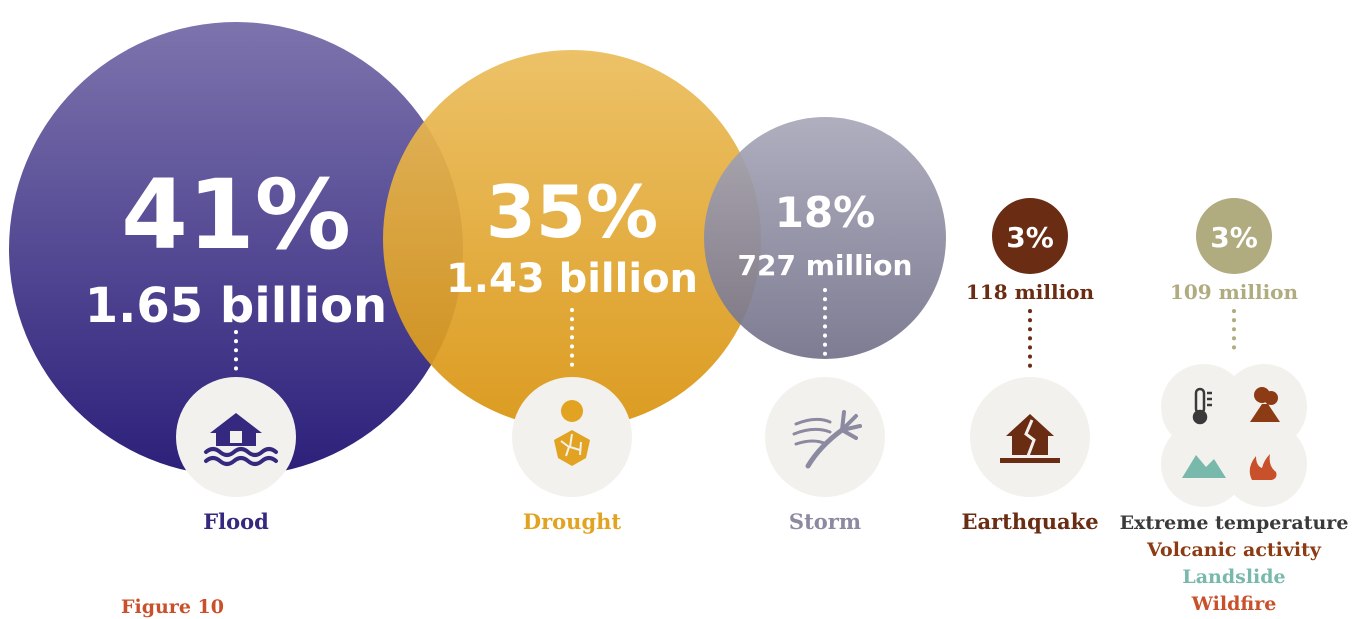  Describe the element at coordinates (572, 279) in the screenshot. I see `drought-people: 1.43 billion` at that location.